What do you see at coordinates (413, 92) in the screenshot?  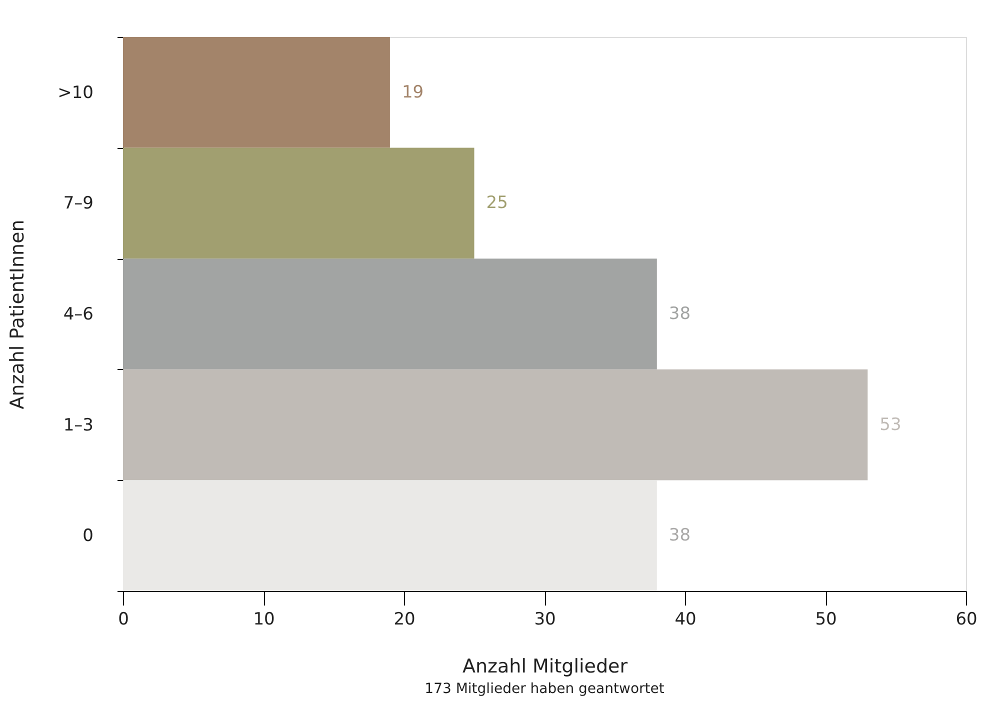 I see `data-label: 19` at bounding box center [413, 92].